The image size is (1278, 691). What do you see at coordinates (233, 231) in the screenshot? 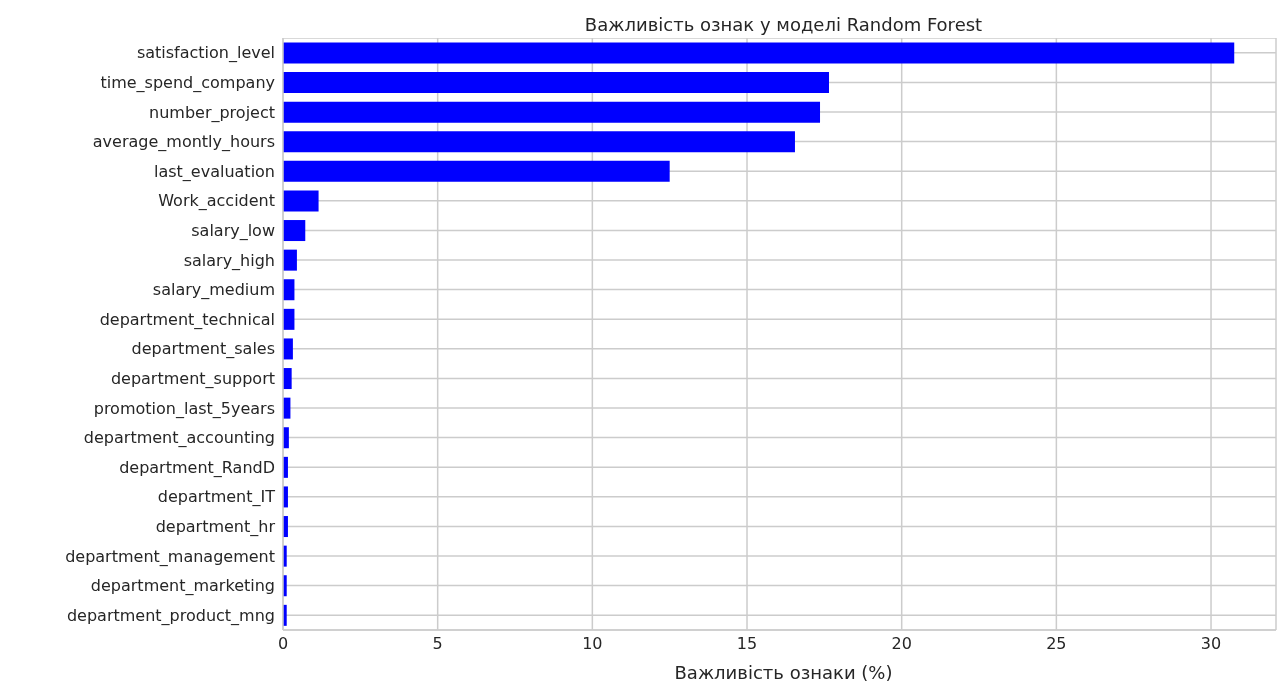
I see `y-tick-label: salary_low` at bounding box center [233, 231].